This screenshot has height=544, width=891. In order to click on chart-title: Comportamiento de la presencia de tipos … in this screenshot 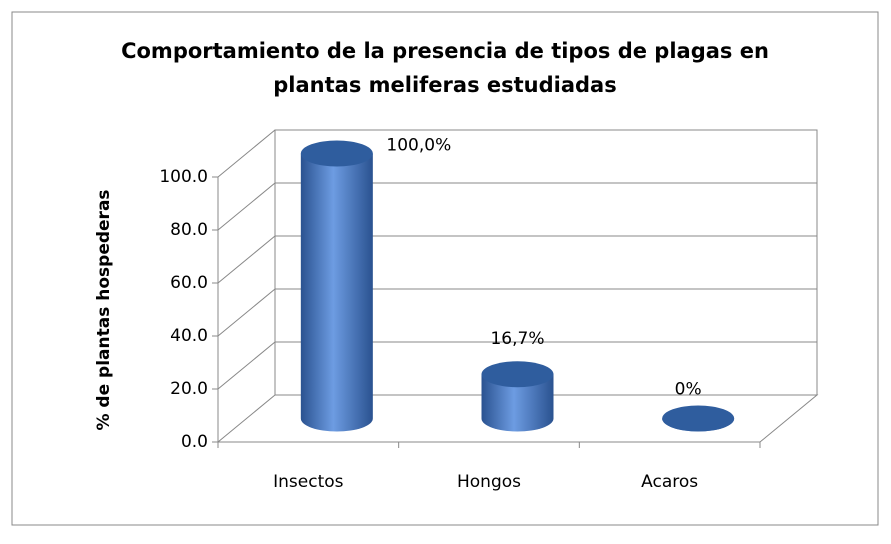, I will do `click(445, 51)`.